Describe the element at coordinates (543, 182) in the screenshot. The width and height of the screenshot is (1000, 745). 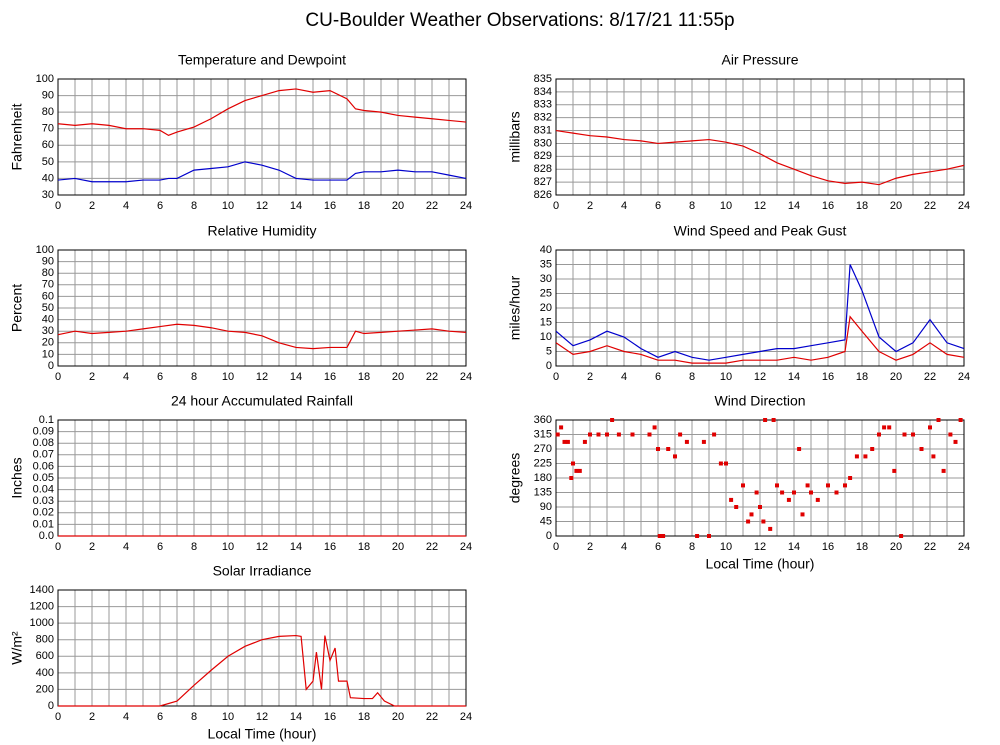
I see `y-tick-label: 827` at that location.